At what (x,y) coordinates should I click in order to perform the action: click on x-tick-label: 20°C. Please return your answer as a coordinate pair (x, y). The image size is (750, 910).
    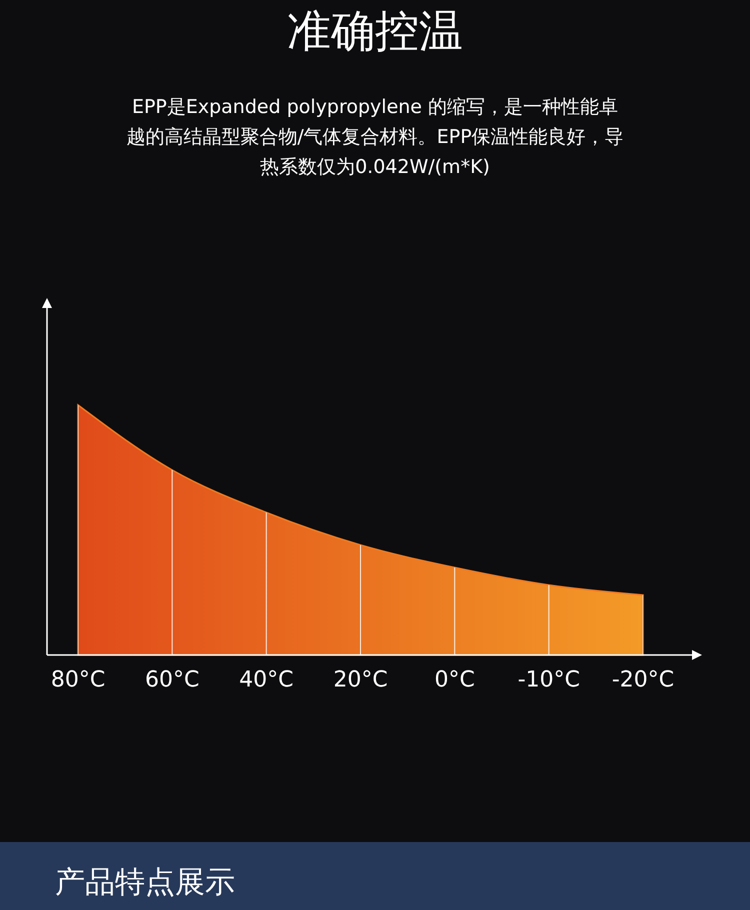
    Looking at the image, I should click on (360, 680).